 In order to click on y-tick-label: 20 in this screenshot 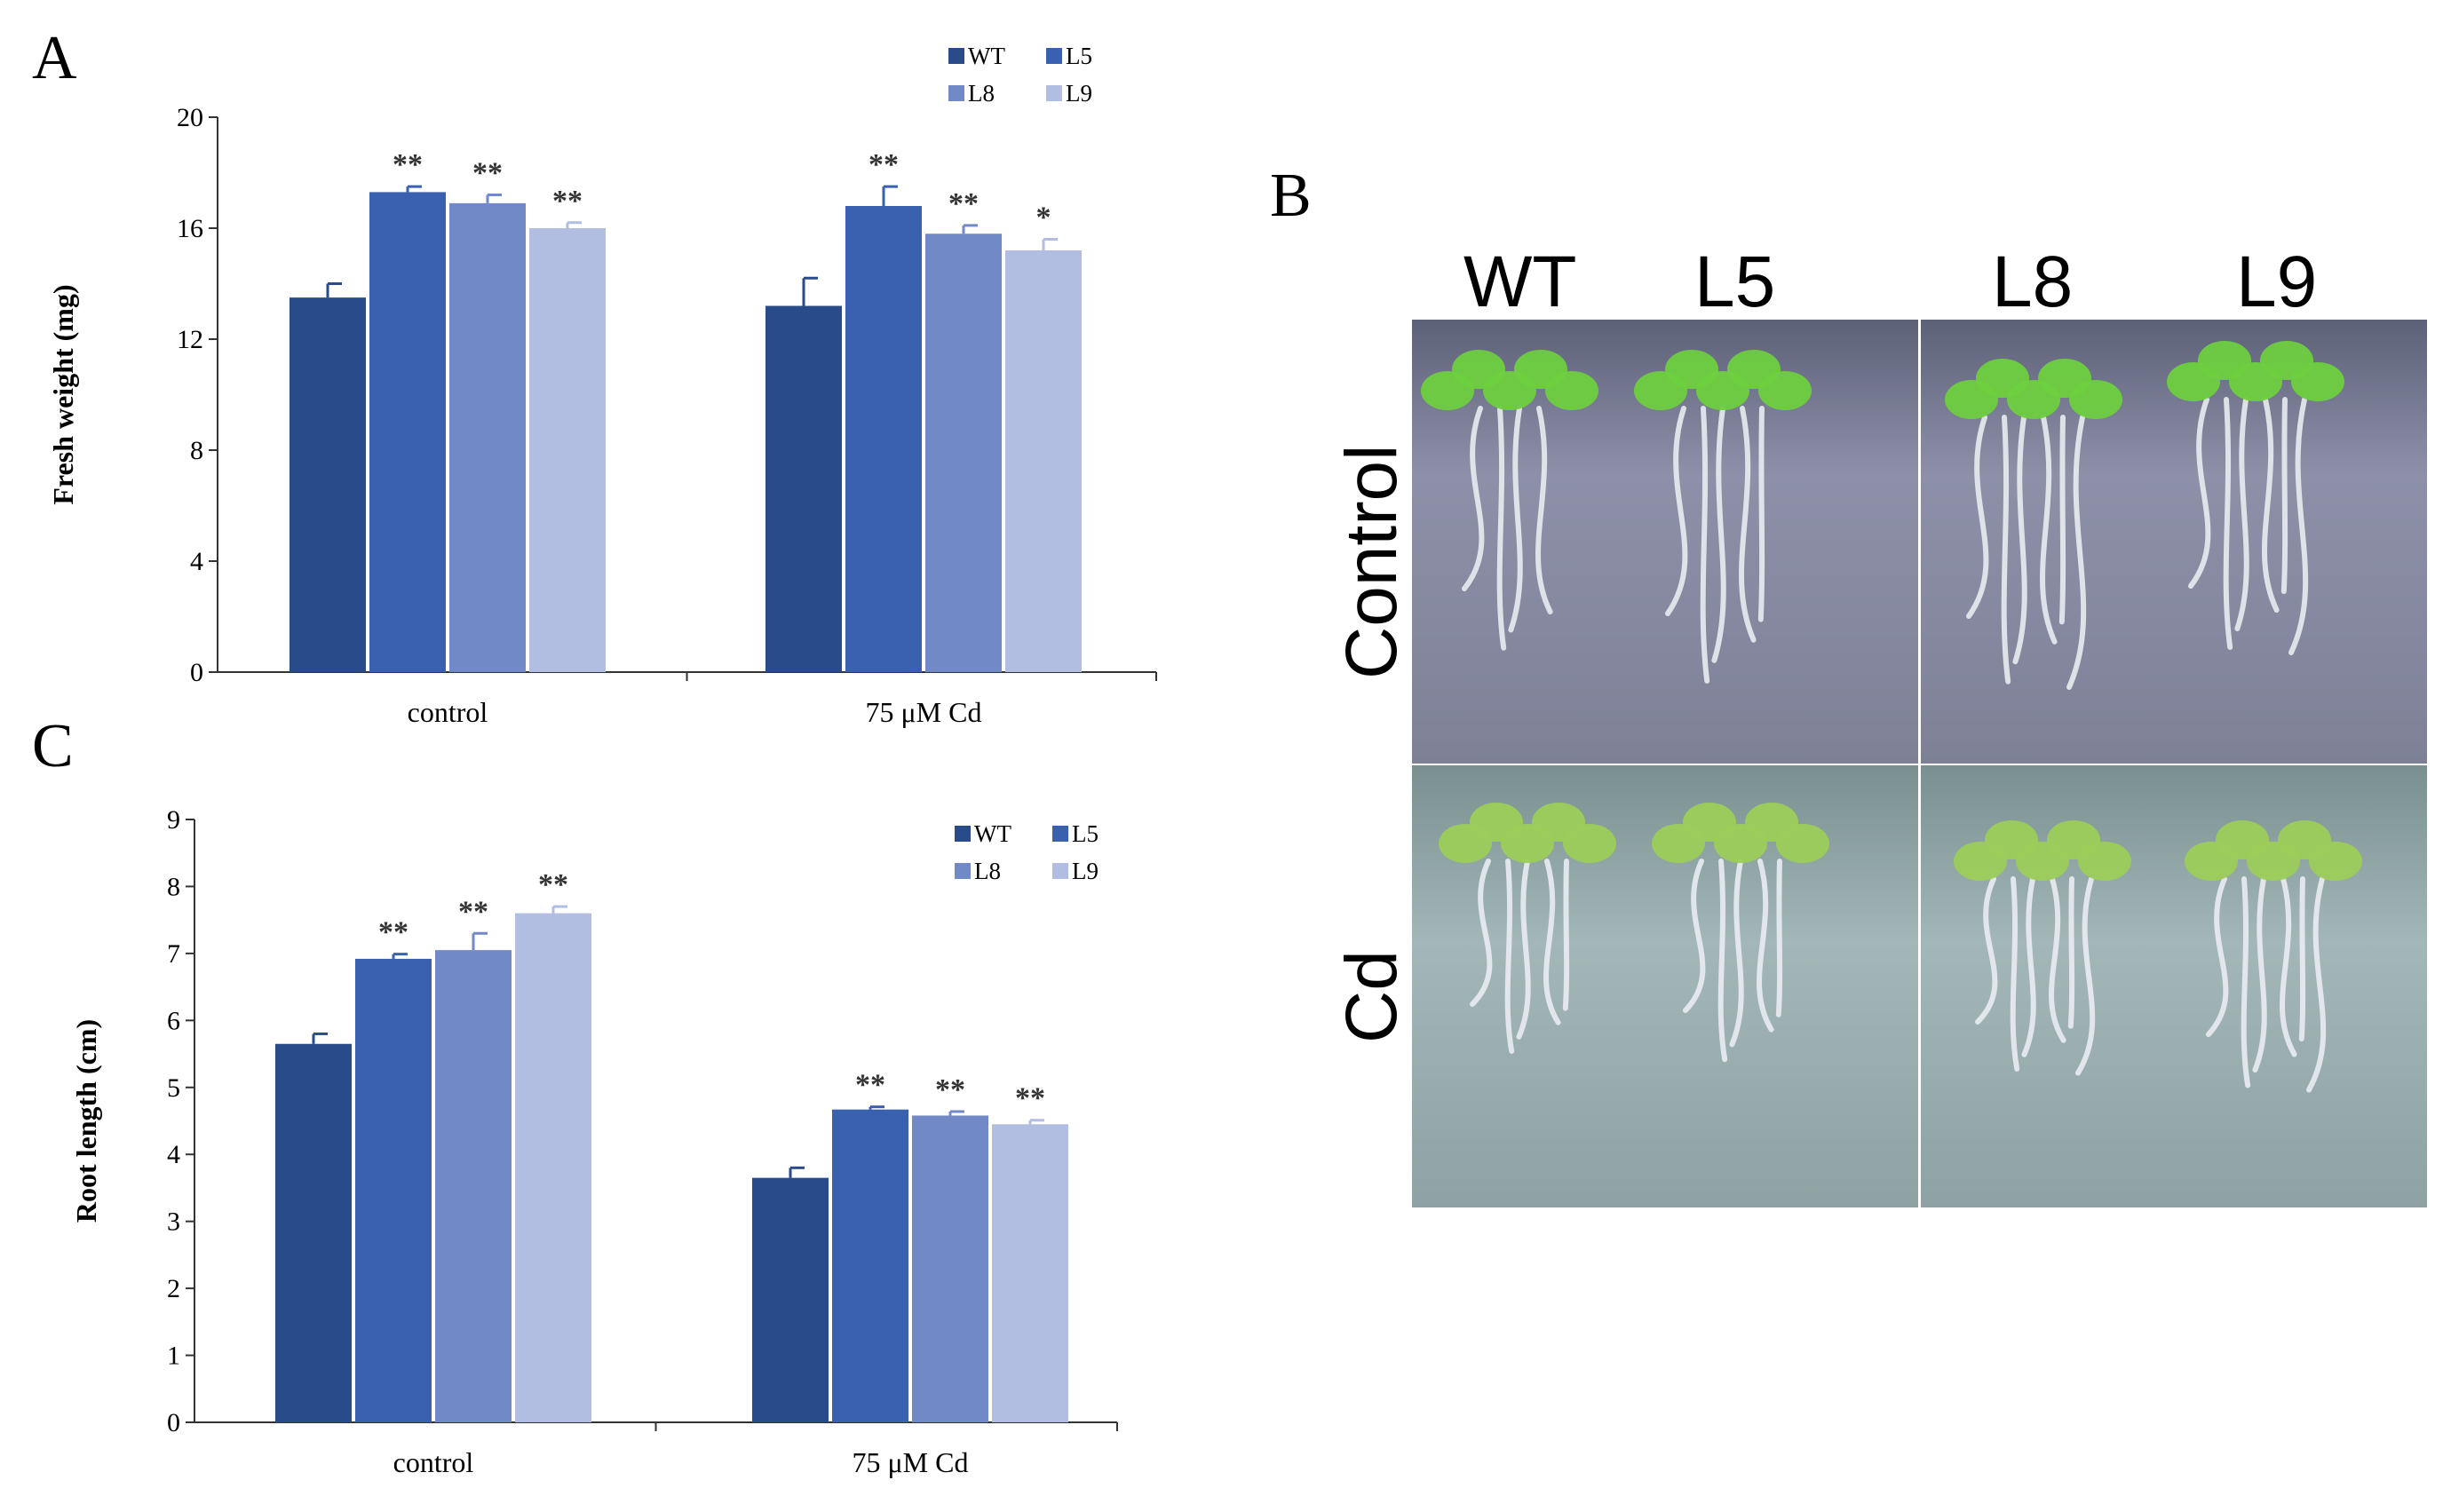, I will do `click(190, 118)`.